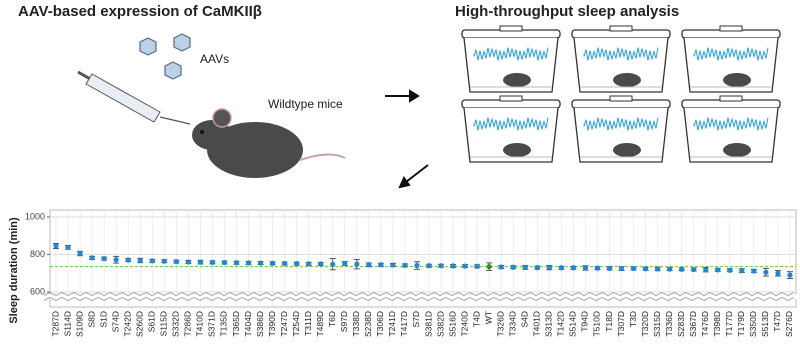 The image size is (800, 355). Describe the element at coordinates (152, 321) in the screenshot. I see `x-tick-label: S61D` at that location.